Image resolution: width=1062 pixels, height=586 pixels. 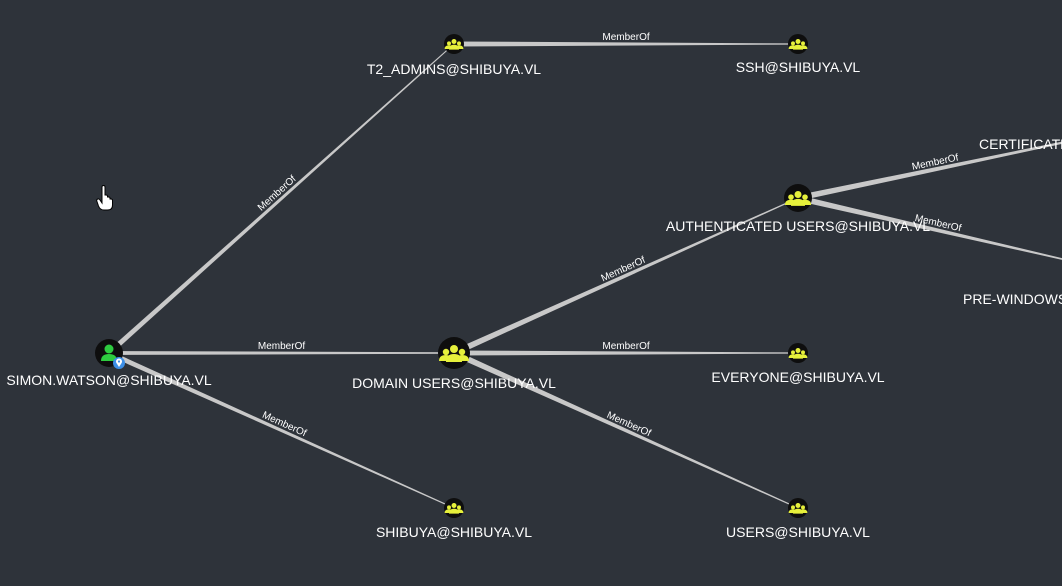 I want to click on node-cert: CERTIFICATE, so click(x=1020, y=144).